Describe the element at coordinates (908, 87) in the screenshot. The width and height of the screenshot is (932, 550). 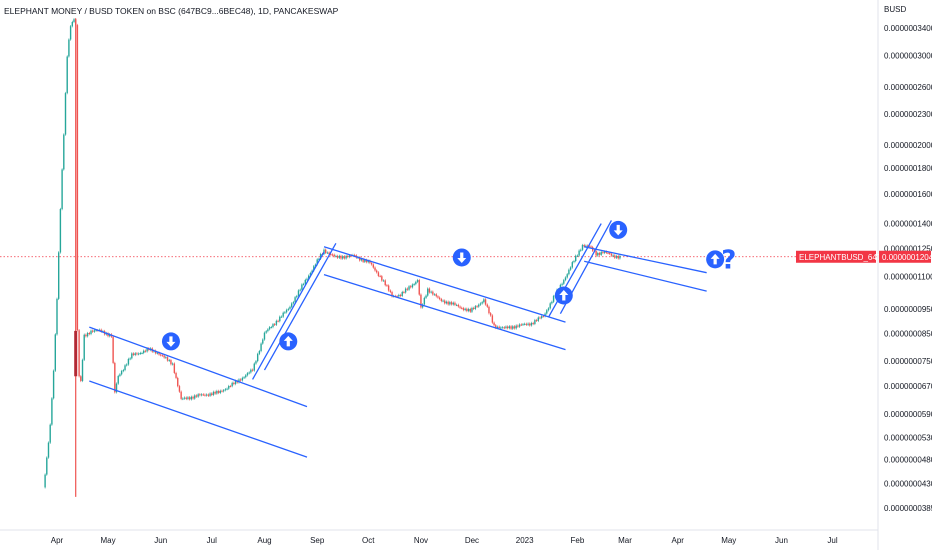
I see `y-tick-label: 0.0000002600` at that location.